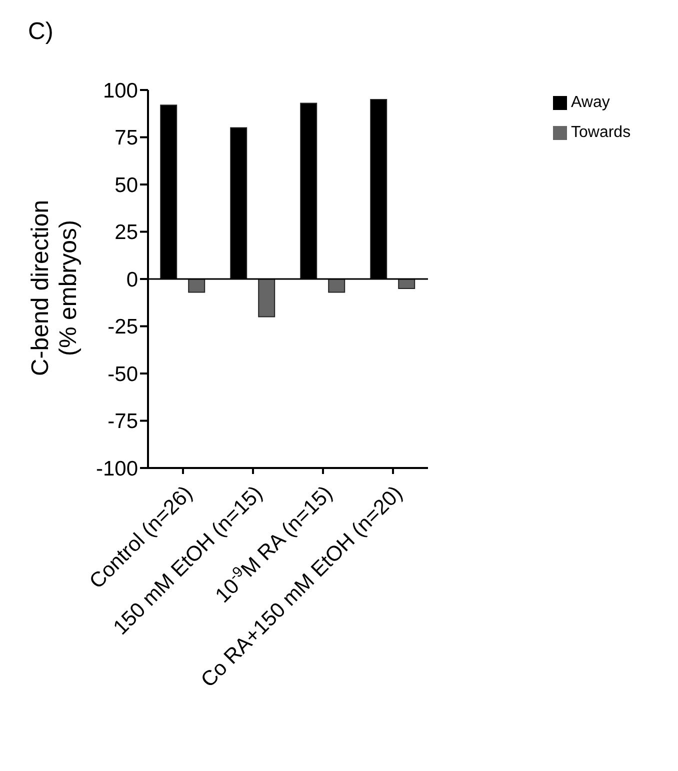  What do you see at coordinates (54, 288) in the screenshot?
I see `y-axis-title: C-bend direction (% embryos)` at bounding box center [54, 288].